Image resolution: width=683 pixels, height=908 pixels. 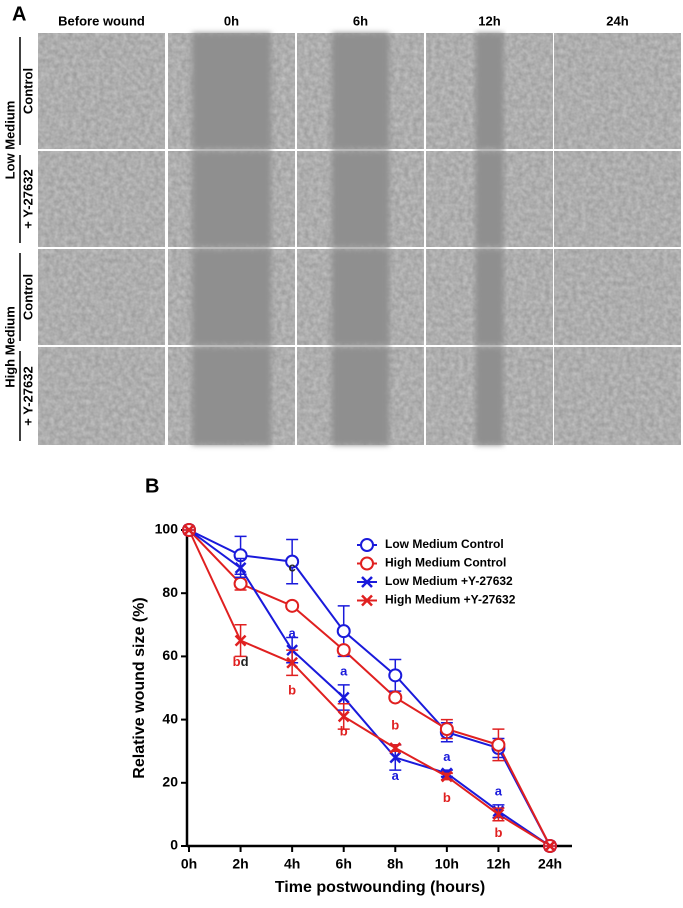 What do you see at coordinates (19, 14) in the screenshot?
I see `panel-label: A` at bounding box center [19, 14].